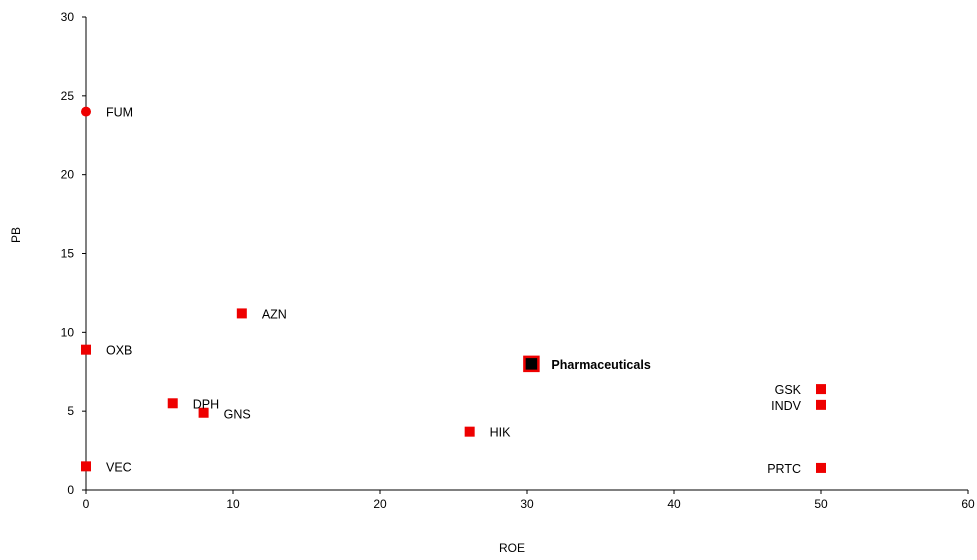 This screenshot has height=560, width=977. What do you see at coordinates (70, 411) in the screenshot?
I see `y-tick-label: 5` at bounding box center [70, 411].